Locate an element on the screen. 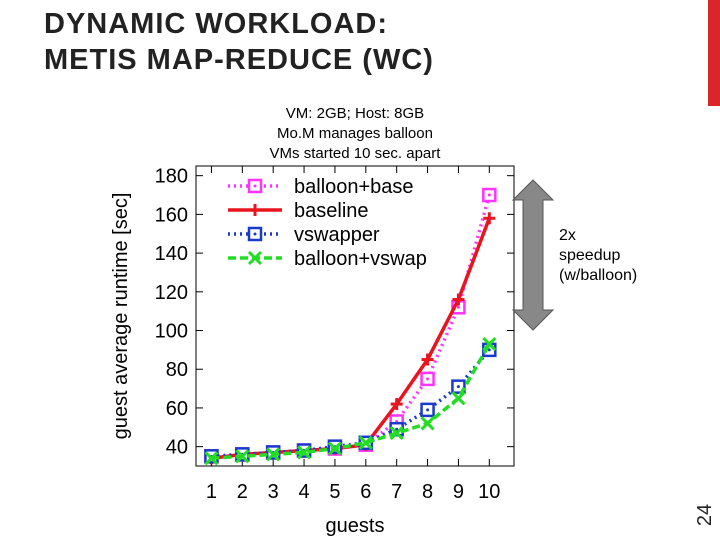 This screenshot has height=540, width=720. series-balloon-vswap is located at coordinates (350, 401).